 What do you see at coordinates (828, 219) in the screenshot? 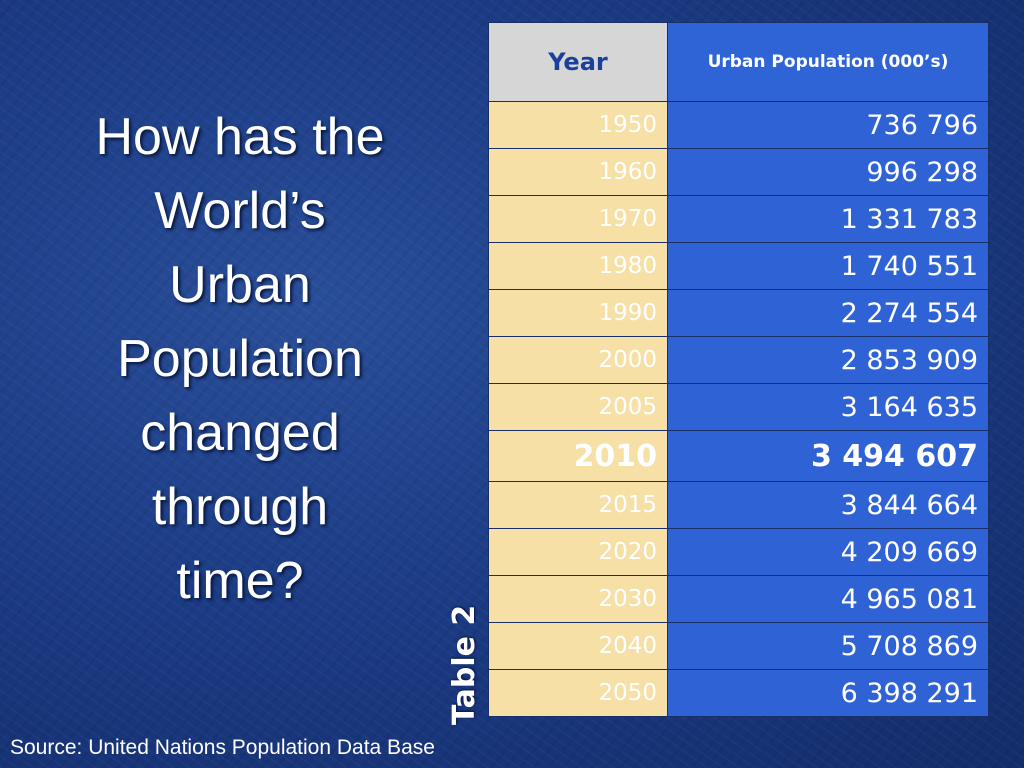
I see `population-cell: 1 331 783` at bounding box center [828, 219].